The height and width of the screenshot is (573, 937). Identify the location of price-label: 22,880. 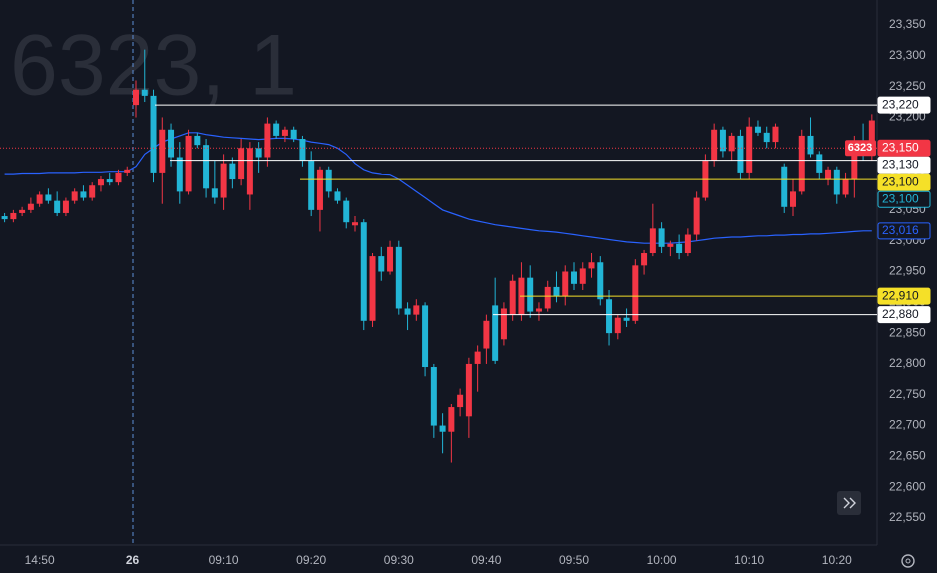
(900, 314).